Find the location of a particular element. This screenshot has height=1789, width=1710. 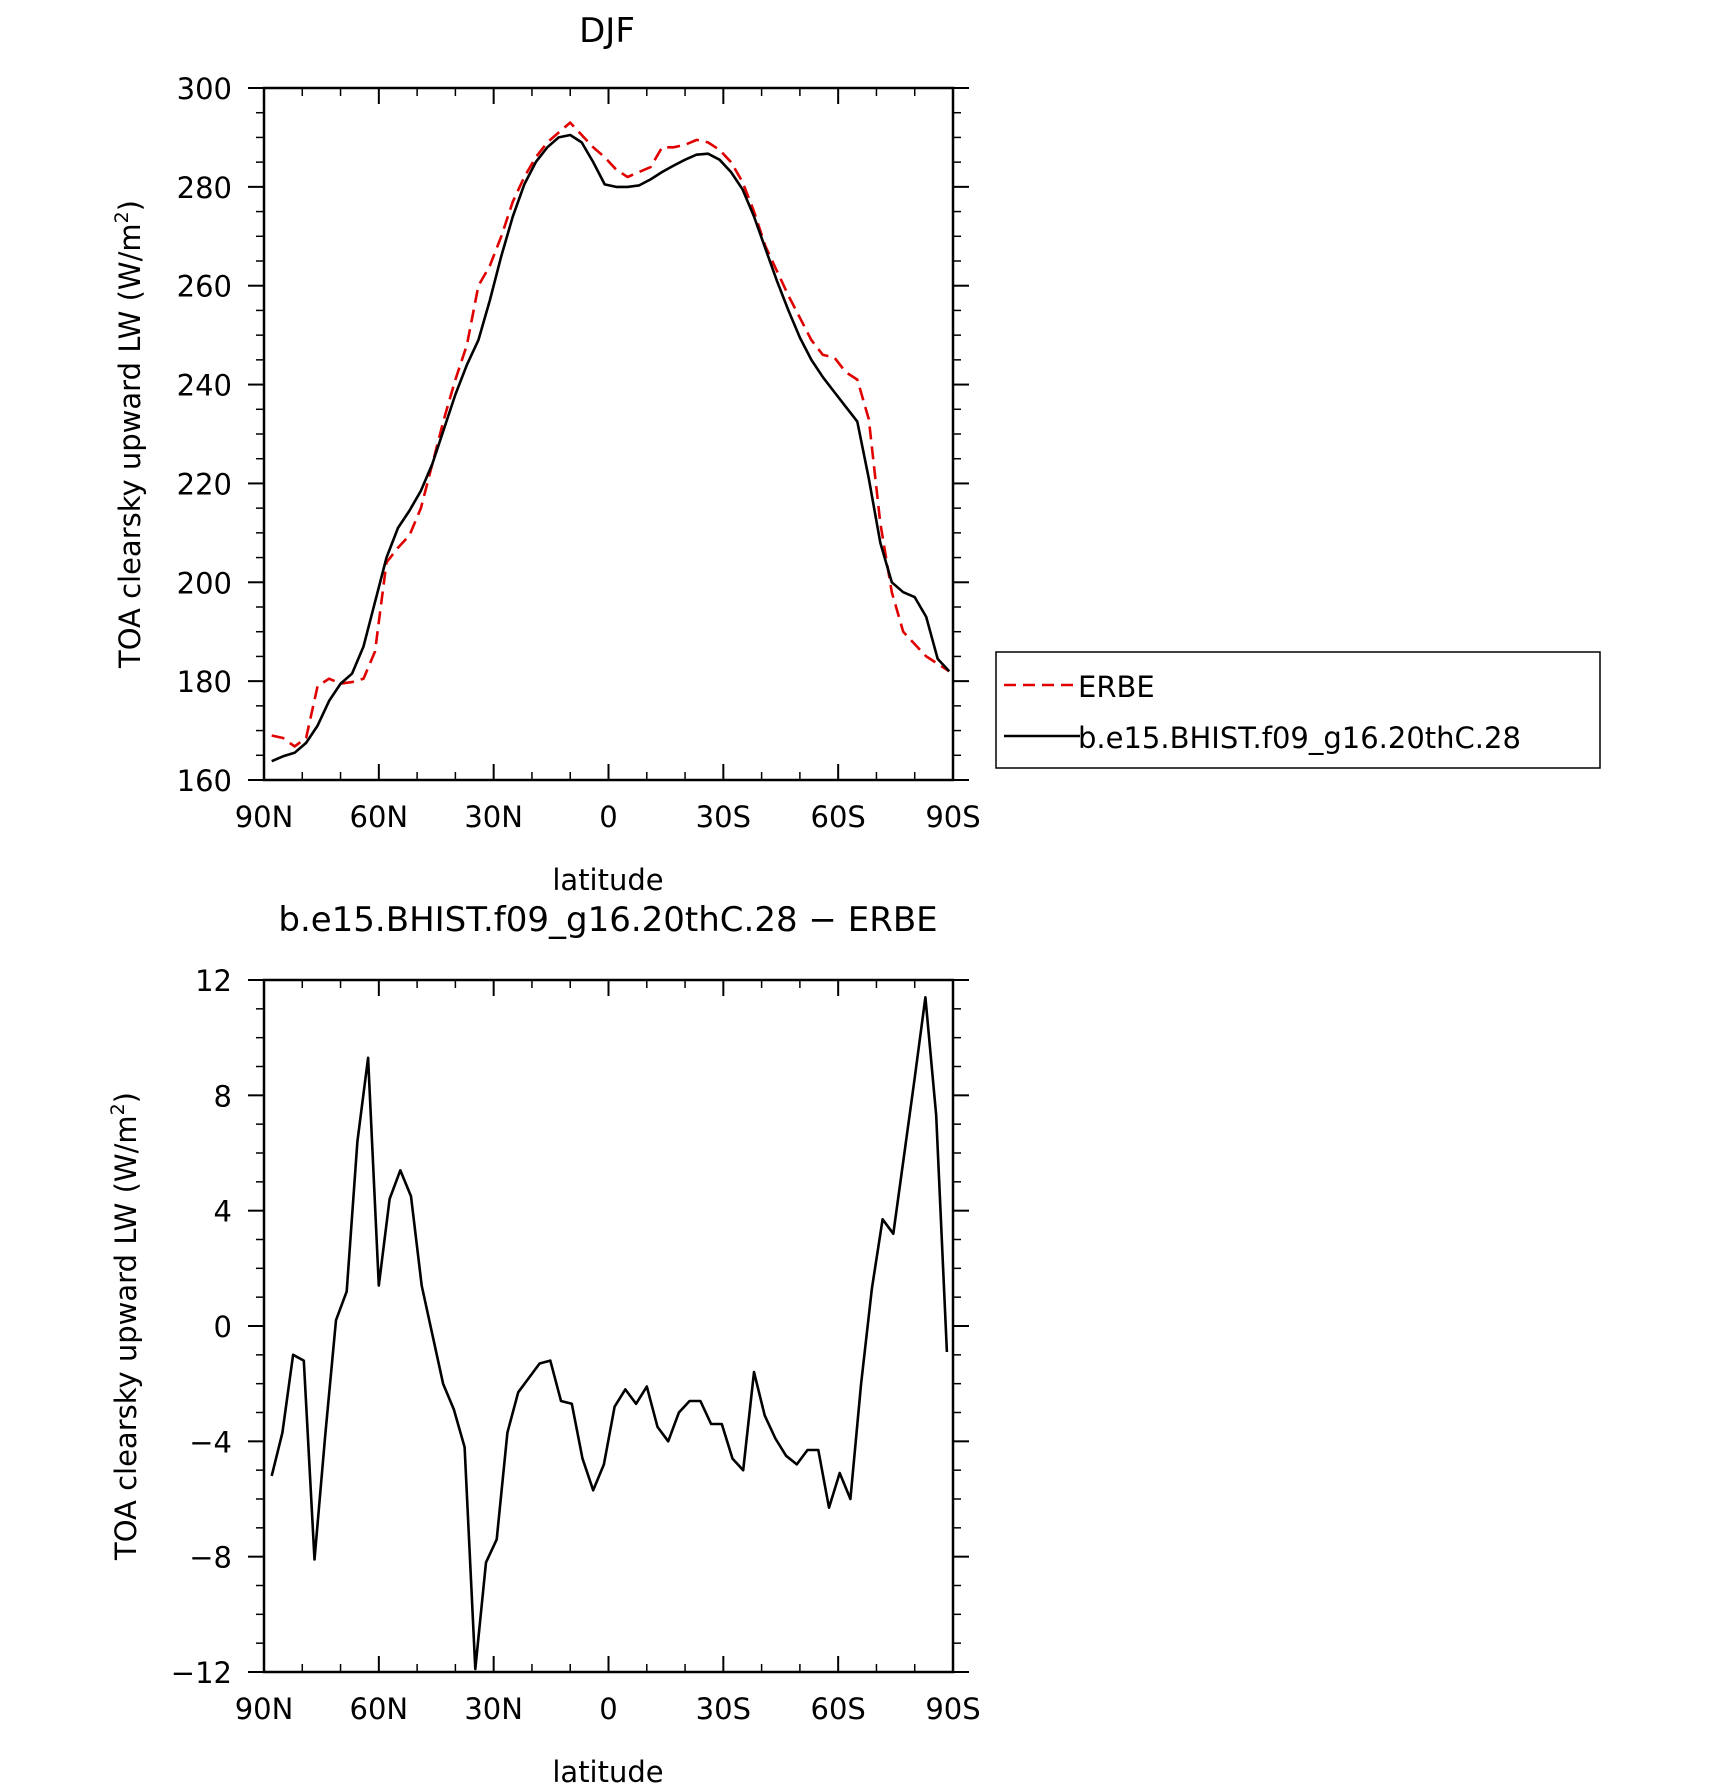

bottom-xtick-label: 60N is located at coordinates (379, 1709).